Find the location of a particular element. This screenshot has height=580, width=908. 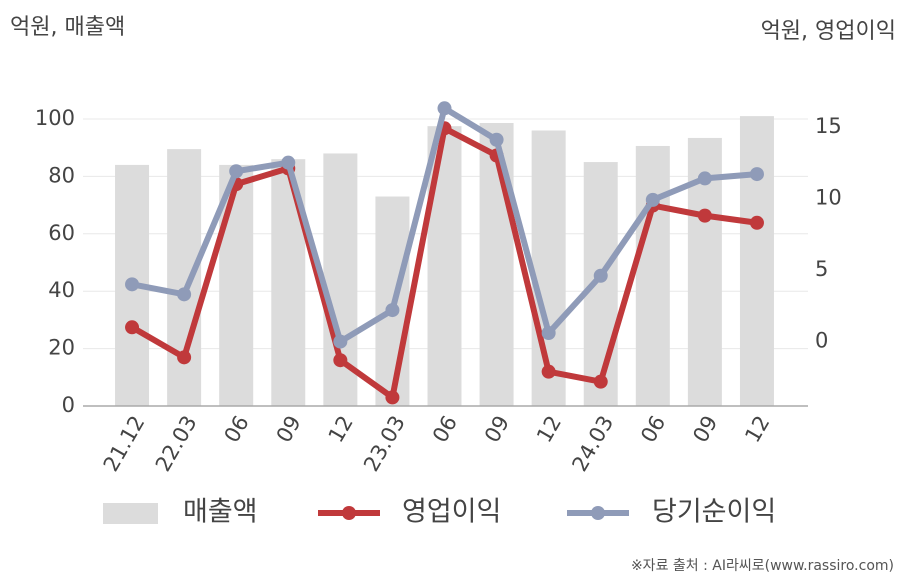

left-axis-title: 억원, 매출액 is located at coordinates (67, 27).